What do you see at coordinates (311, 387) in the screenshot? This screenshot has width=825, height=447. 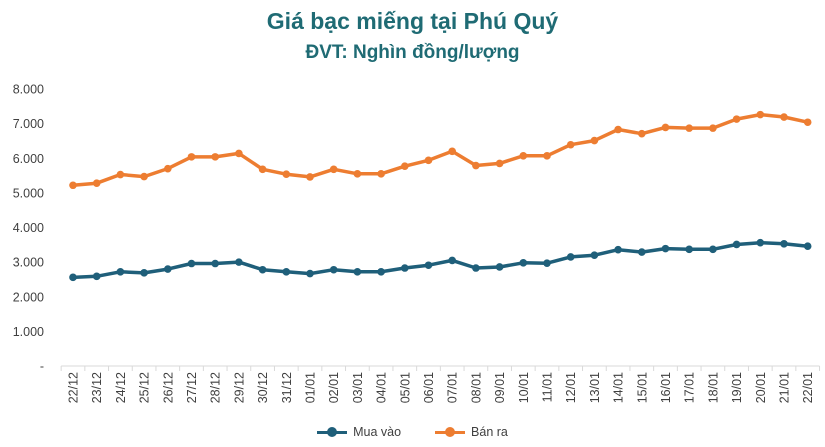 I see `x-tick-label: 01/01` at bounding box center [311, 387].